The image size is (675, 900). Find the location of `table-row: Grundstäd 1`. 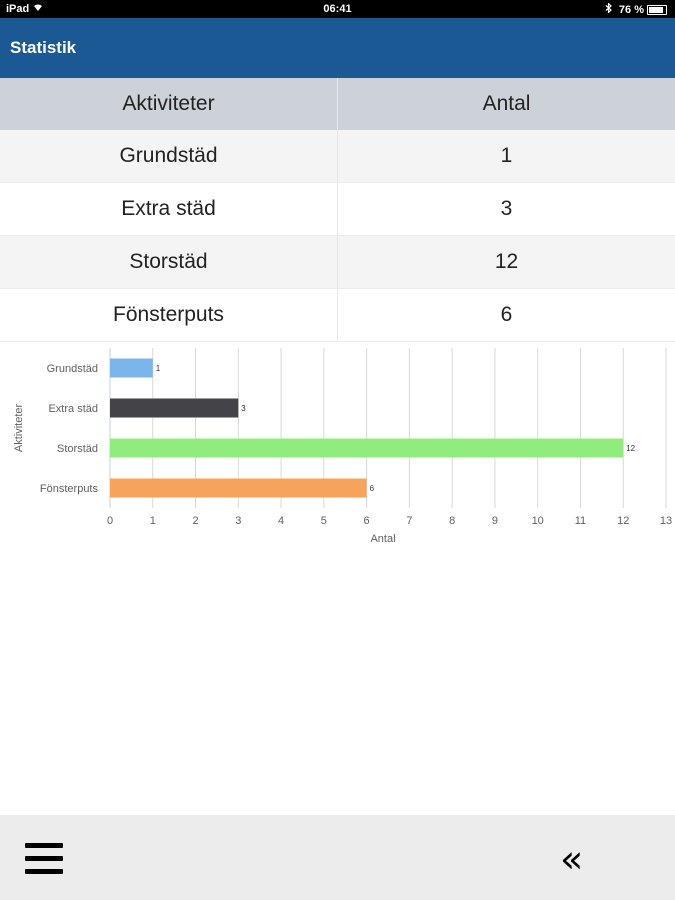

table-row: Grundstäd 1 is located at coordinates (337, 156).